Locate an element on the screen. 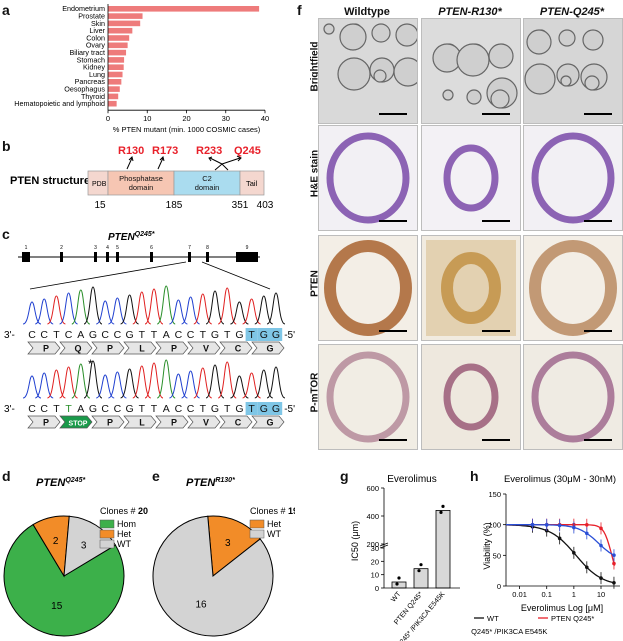 The image size is (623, 641). category-label: Thyroid is located at coordinates (93, 96).